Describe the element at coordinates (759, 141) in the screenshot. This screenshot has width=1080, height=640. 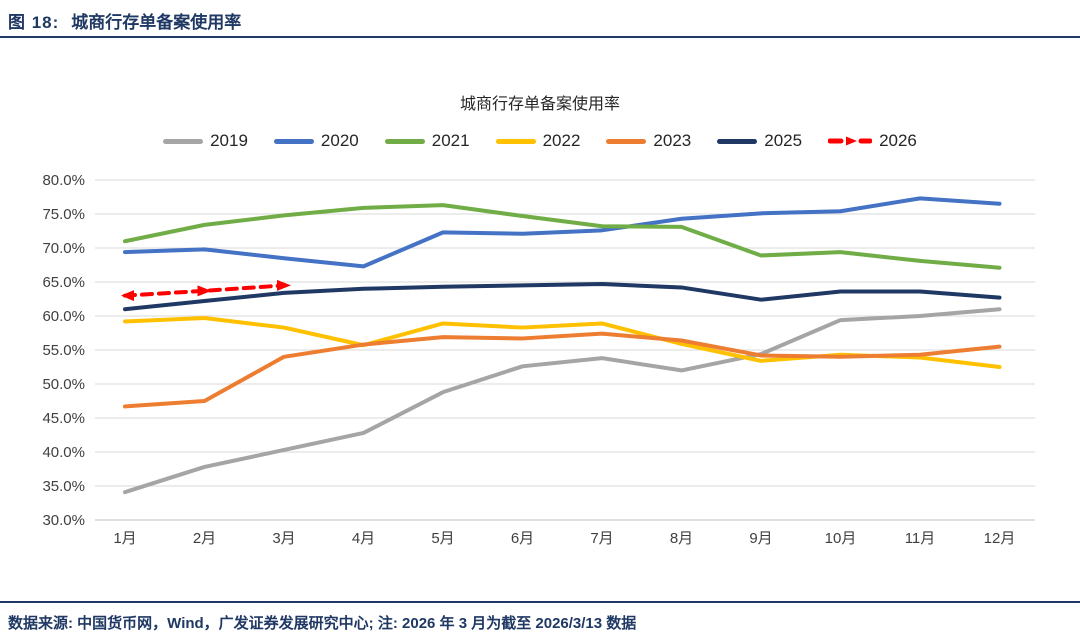
I see `legend-item-2025: 2025` at that location.